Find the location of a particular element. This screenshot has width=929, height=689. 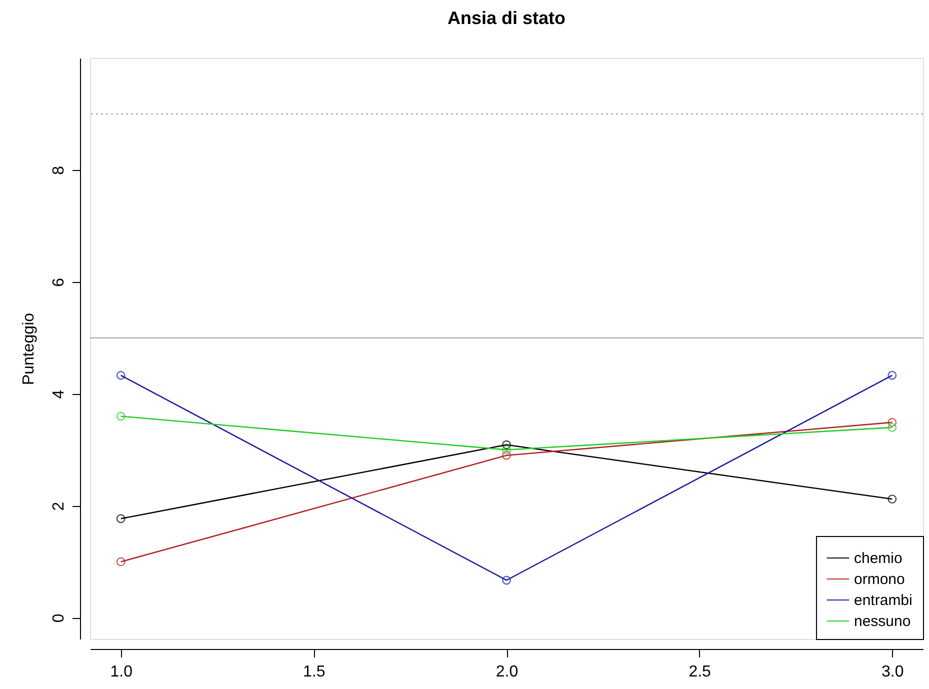

y-tick-label: 6 is located at coordinates (59, 282).